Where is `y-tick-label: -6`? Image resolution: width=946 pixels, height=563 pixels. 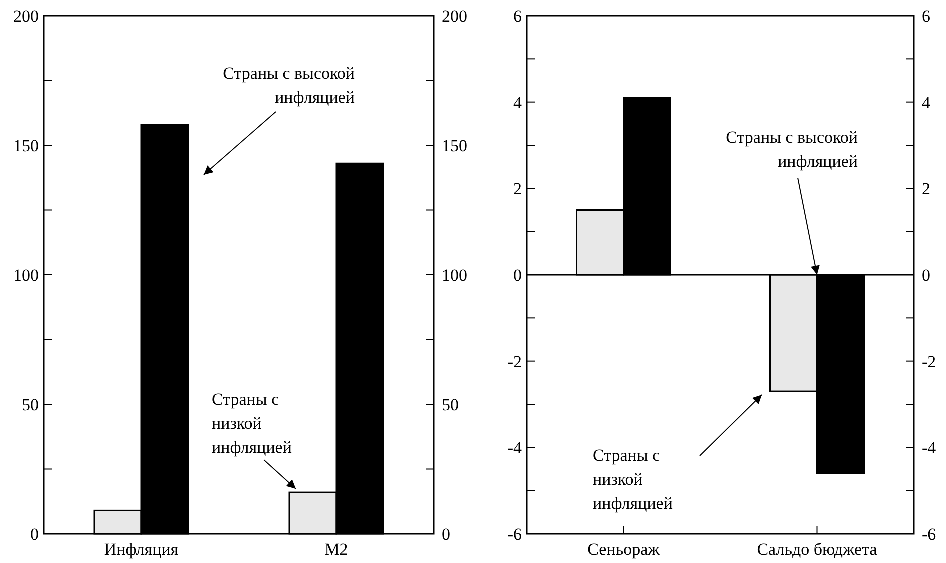 y-tick-label: -6 is located at coordinates (515, 534).